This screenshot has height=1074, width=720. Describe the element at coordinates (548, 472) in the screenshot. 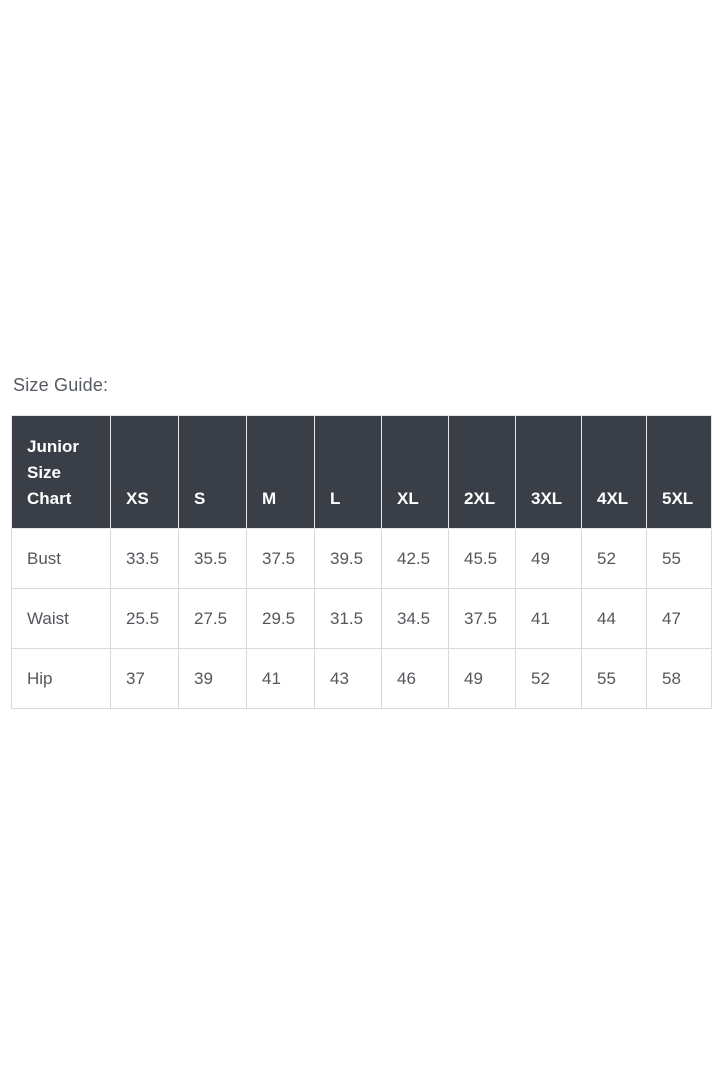

I see `header-cell-3xl: 3XL` at that location.